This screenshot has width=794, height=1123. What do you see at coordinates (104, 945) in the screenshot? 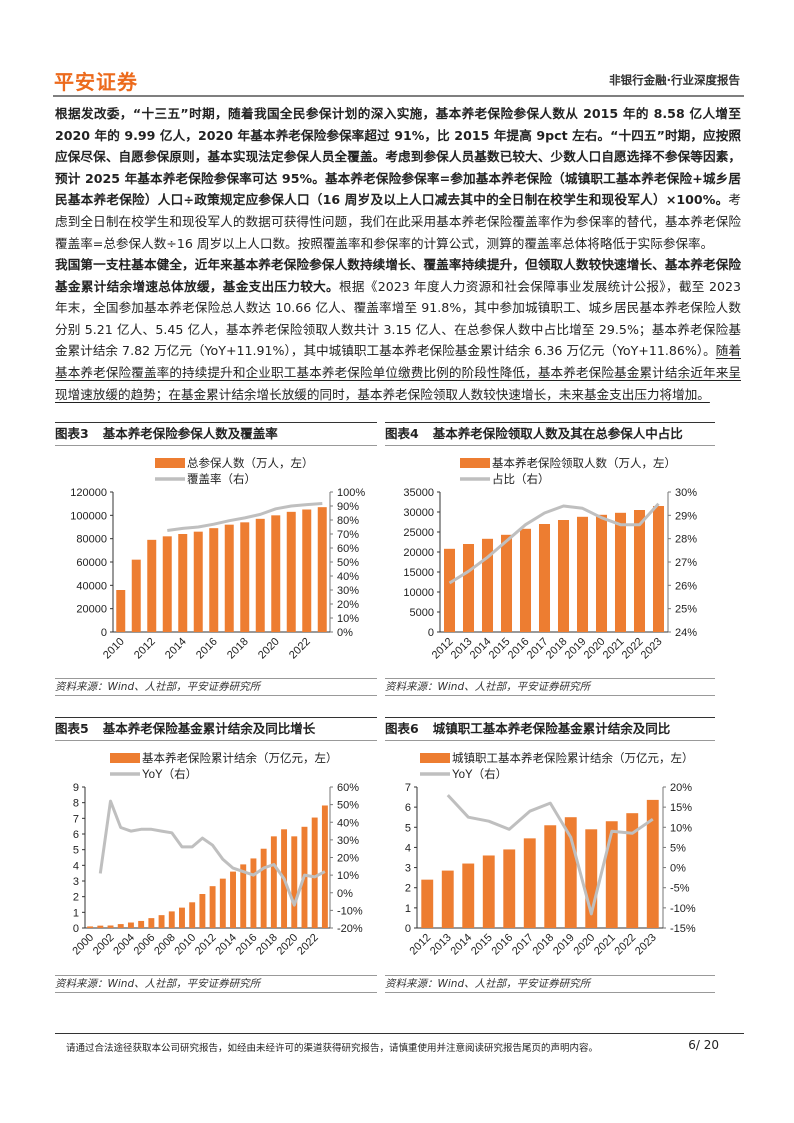
I see `x-tick-label: 2002` at bounding box center [104, 945].